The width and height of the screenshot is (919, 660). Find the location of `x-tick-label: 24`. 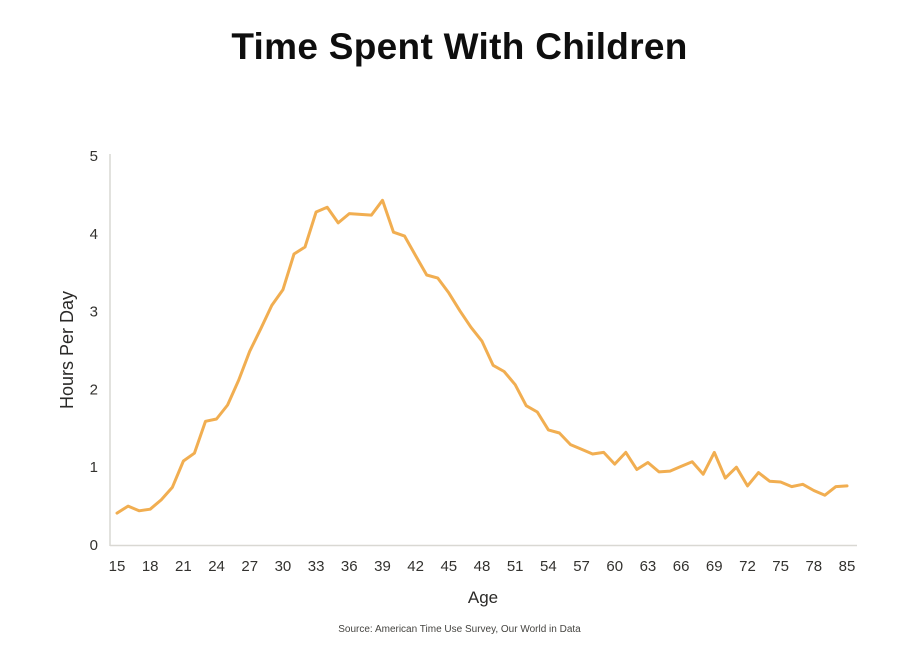

x-tick-label: 24 is located at coordinates (216, 566).